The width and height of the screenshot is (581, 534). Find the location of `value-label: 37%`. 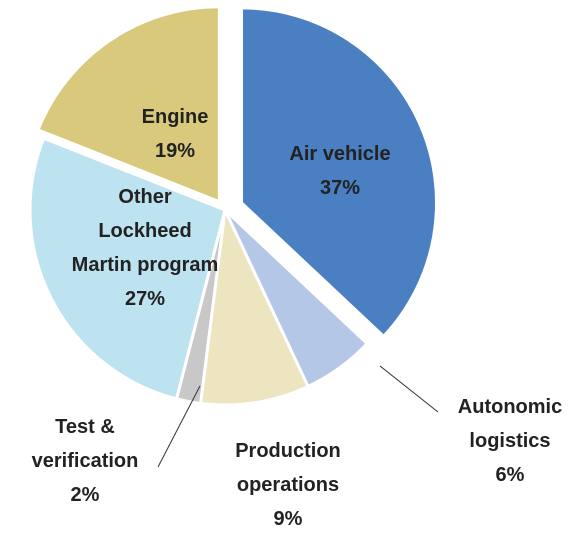

value-label: 37% is located at coordinates (340, 188).